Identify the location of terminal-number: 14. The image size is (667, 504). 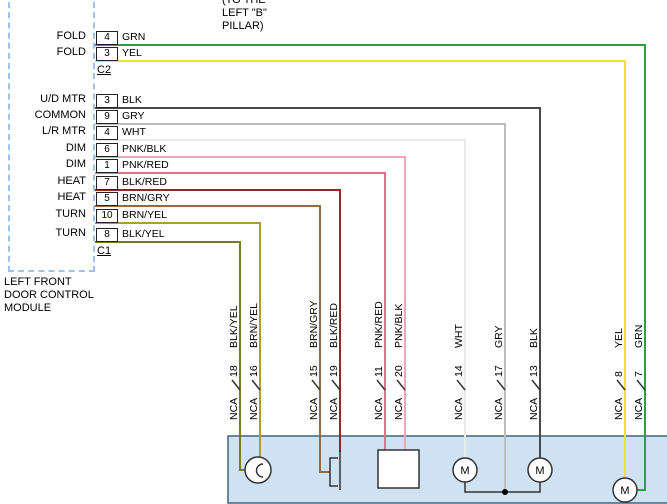
(459, 371).